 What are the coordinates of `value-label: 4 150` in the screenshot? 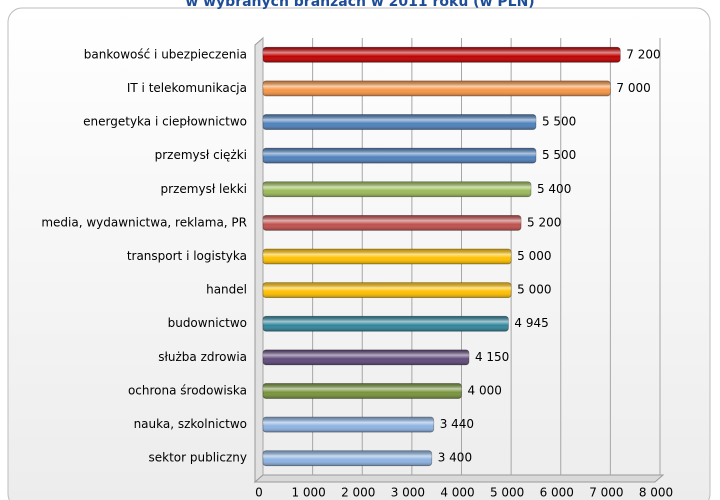 It's located at (492, 357).